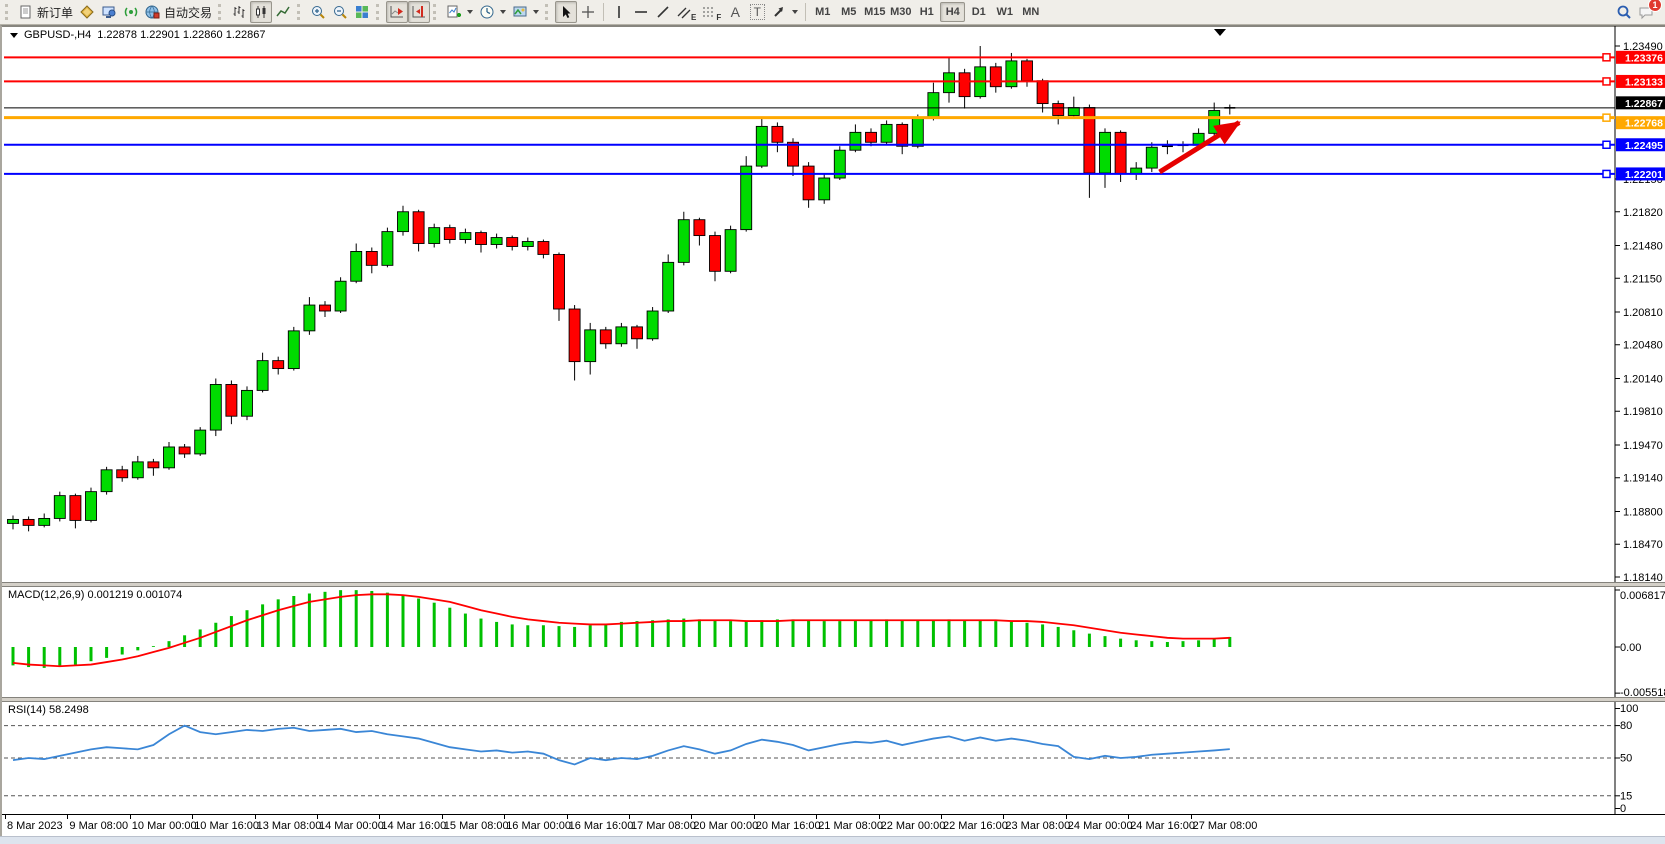 This screenshot has width=1665, height=844. I want to click on timeframe-button-m15: M15, so click(875, 12).